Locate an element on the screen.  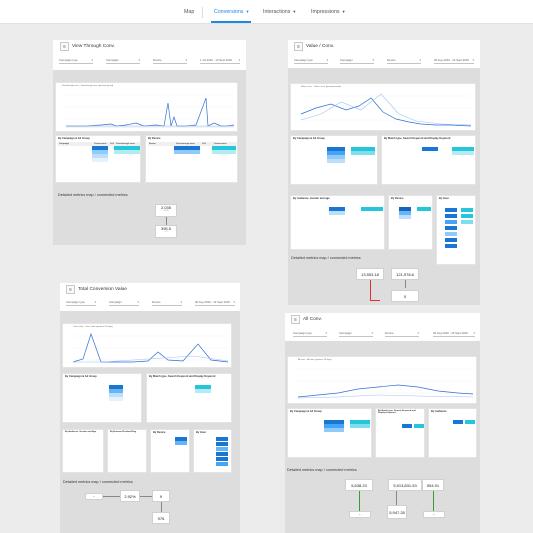
metric-box: 2.92% is located at coordinates (130, 496).